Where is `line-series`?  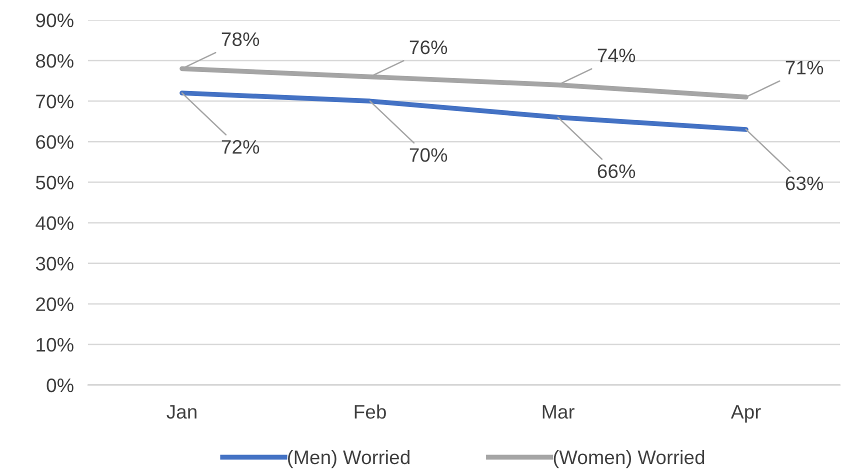
line-series is located at coordinates (464, 111).